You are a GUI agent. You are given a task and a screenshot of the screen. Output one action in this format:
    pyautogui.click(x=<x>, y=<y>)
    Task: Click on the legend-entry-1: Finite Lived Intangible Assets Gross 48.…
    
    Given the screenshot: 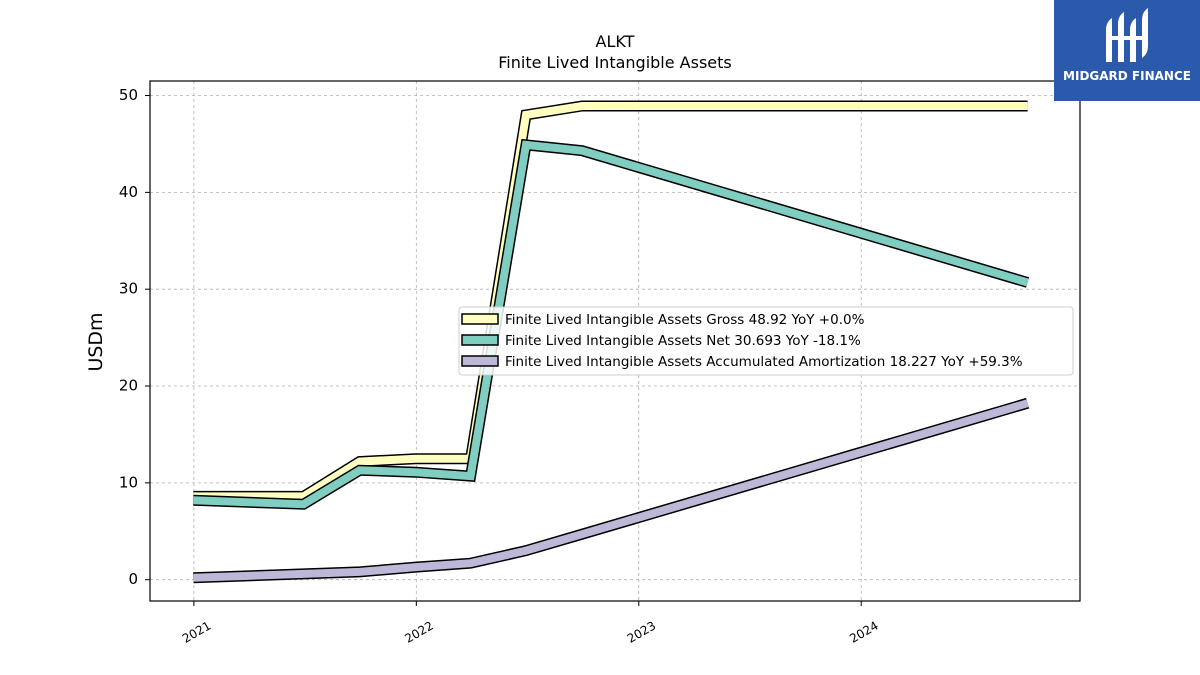 What is the action you would take?
    pyautogui.click(x=685, y=320)
    